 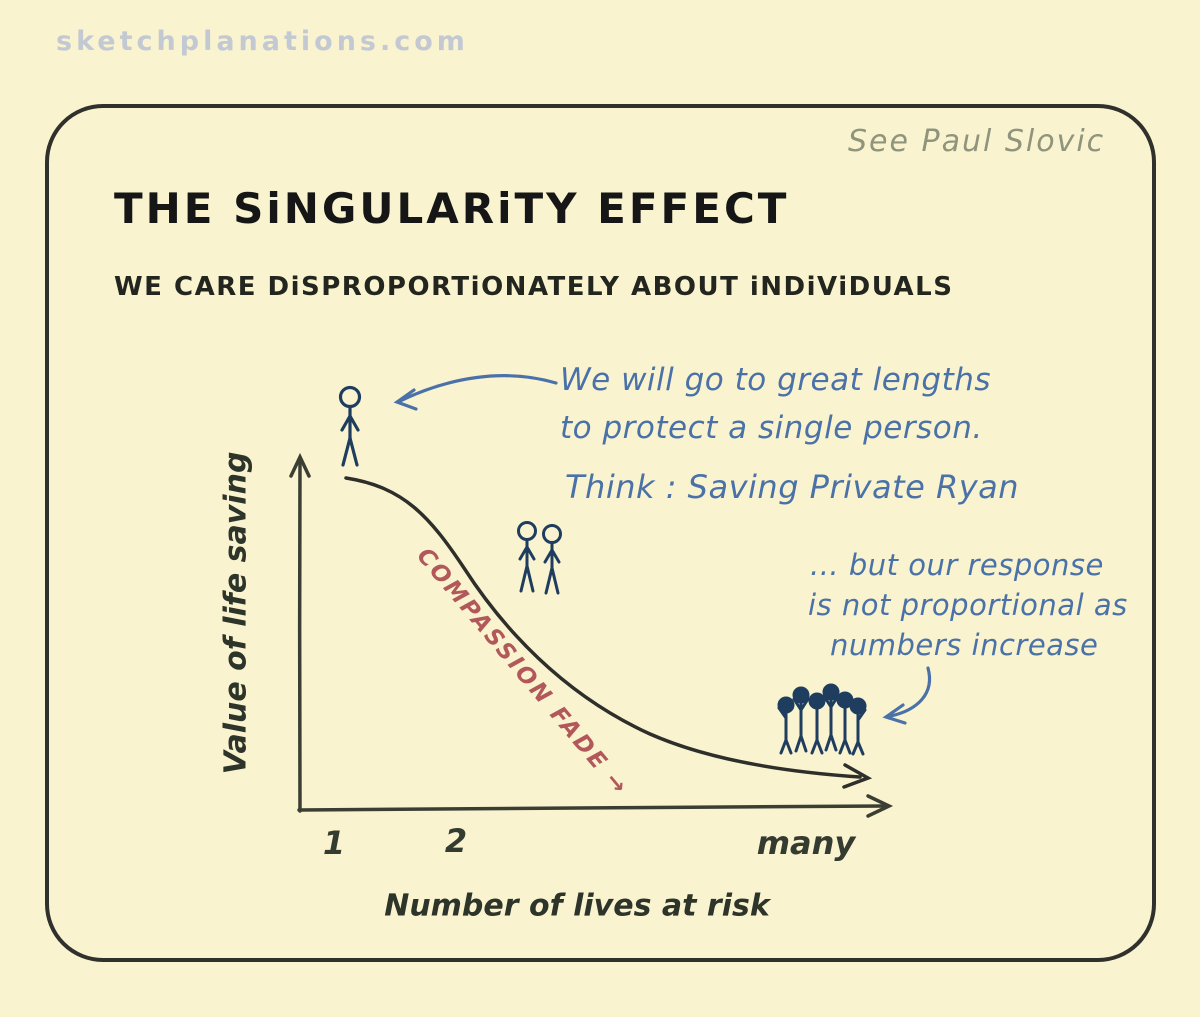 What do you see at coordinates (475, 392) in the screenshot?
I see `arrow-to-single-person` at bounding box center [475, 392].